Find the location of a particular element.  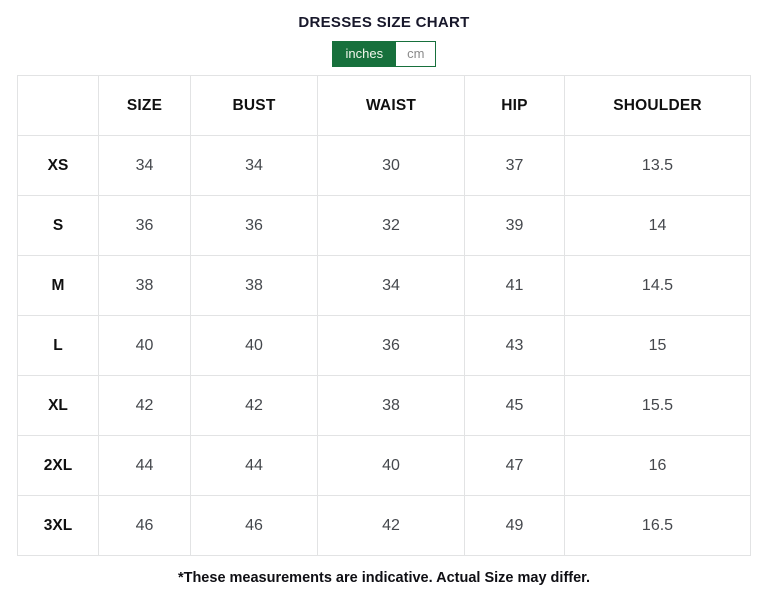

table-header-row: SIZE BUST WAIST HIP SHOULDER is located at coordinates (384, 105).